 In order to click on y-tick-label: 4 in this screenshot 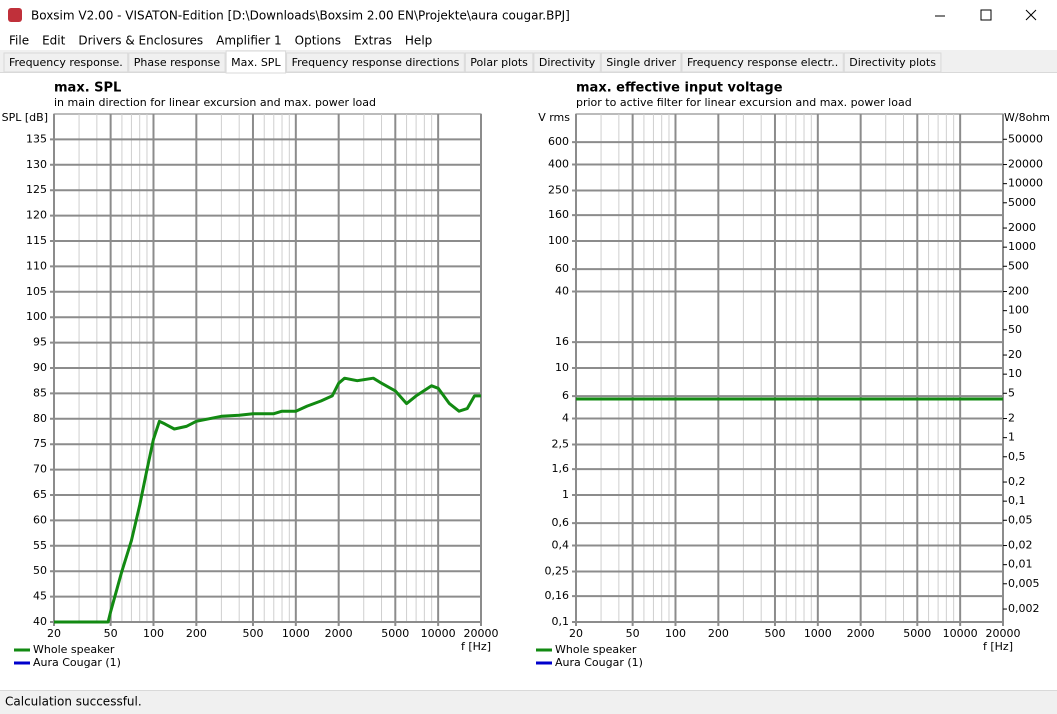, I will do `click(565, 418)`.